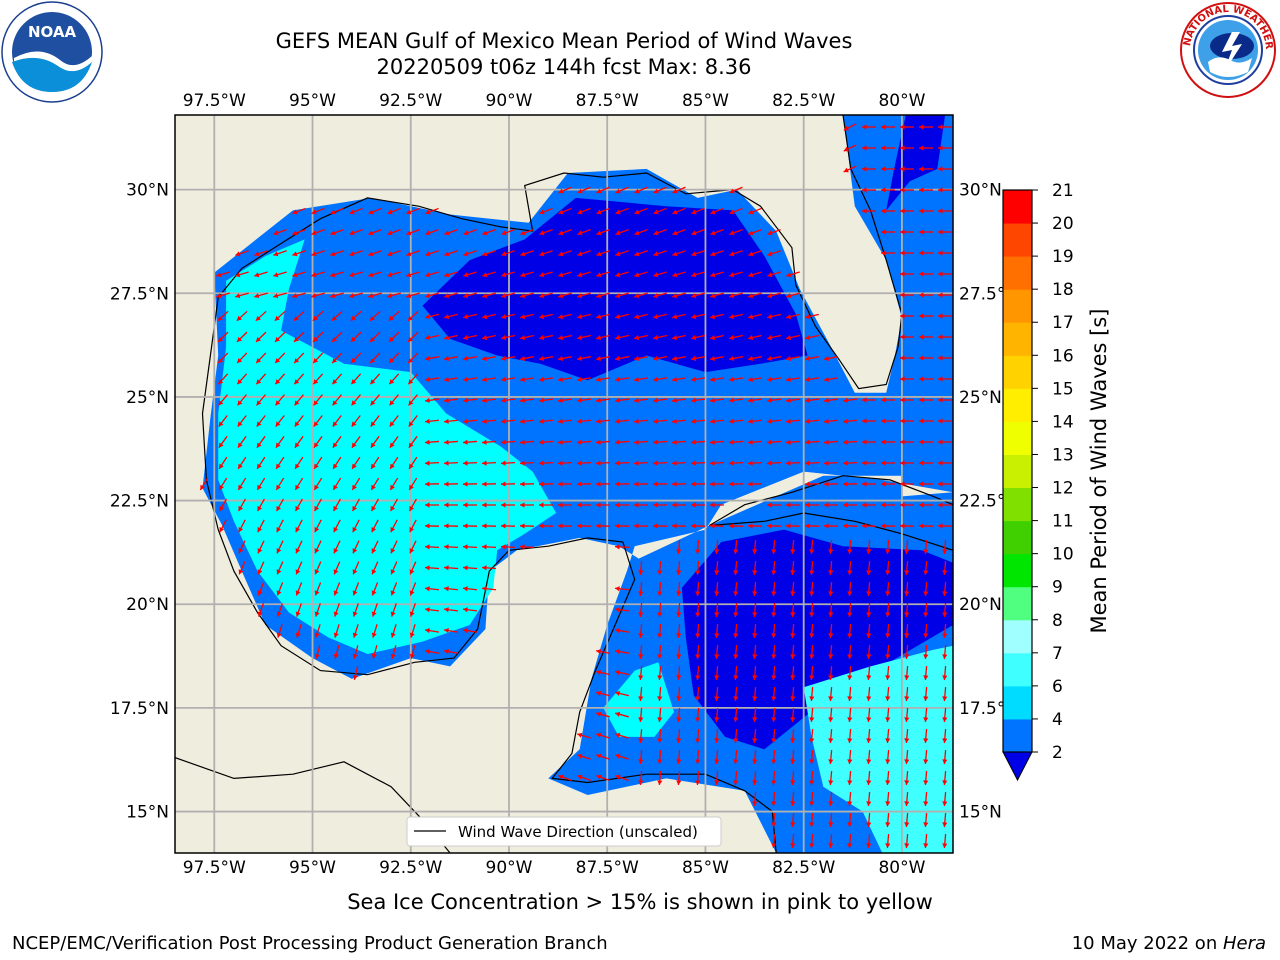  What do you see at coordinates (803, 101) in the screenshot?
I see `lon-tick-label-top: 82.5°W` at bounding box center [803, 101].